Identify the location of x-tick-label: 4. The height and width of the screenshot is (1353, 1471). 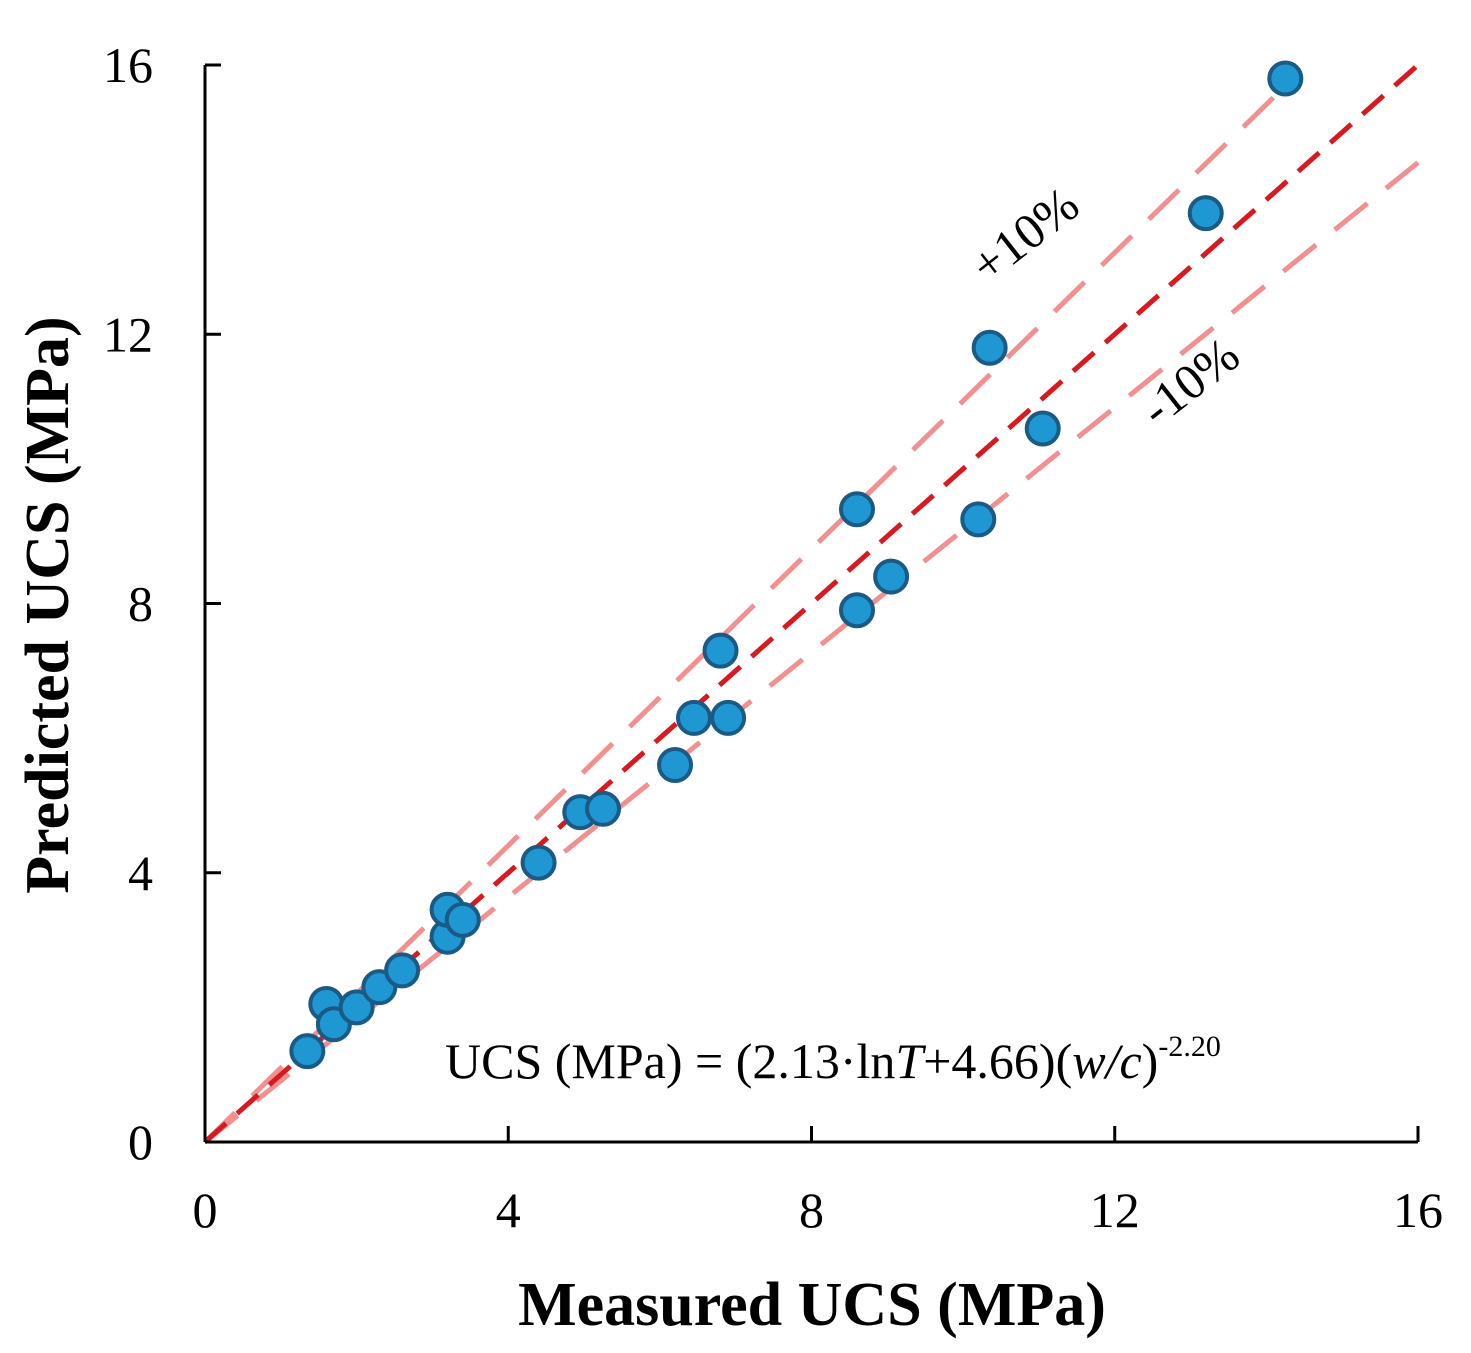
(508, 1210).